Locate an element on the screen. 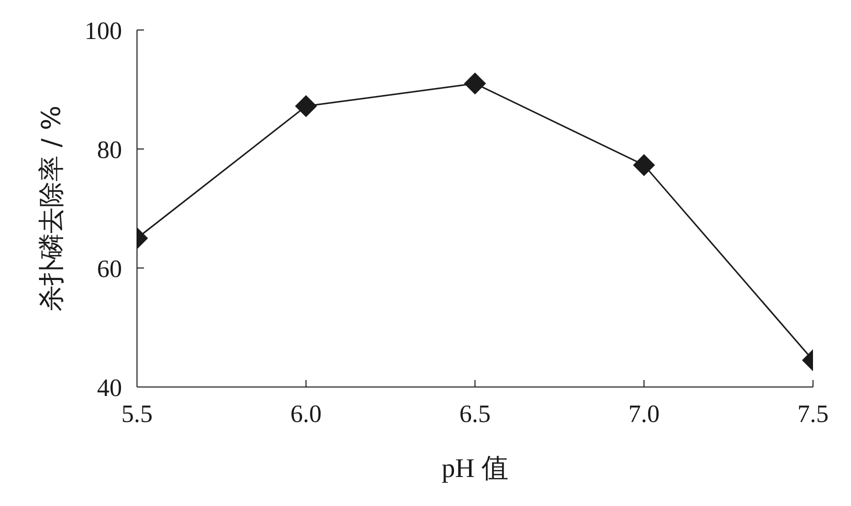  y-axis-title: 杀扑磷去除率 / % is located at coordinates (52, 209).